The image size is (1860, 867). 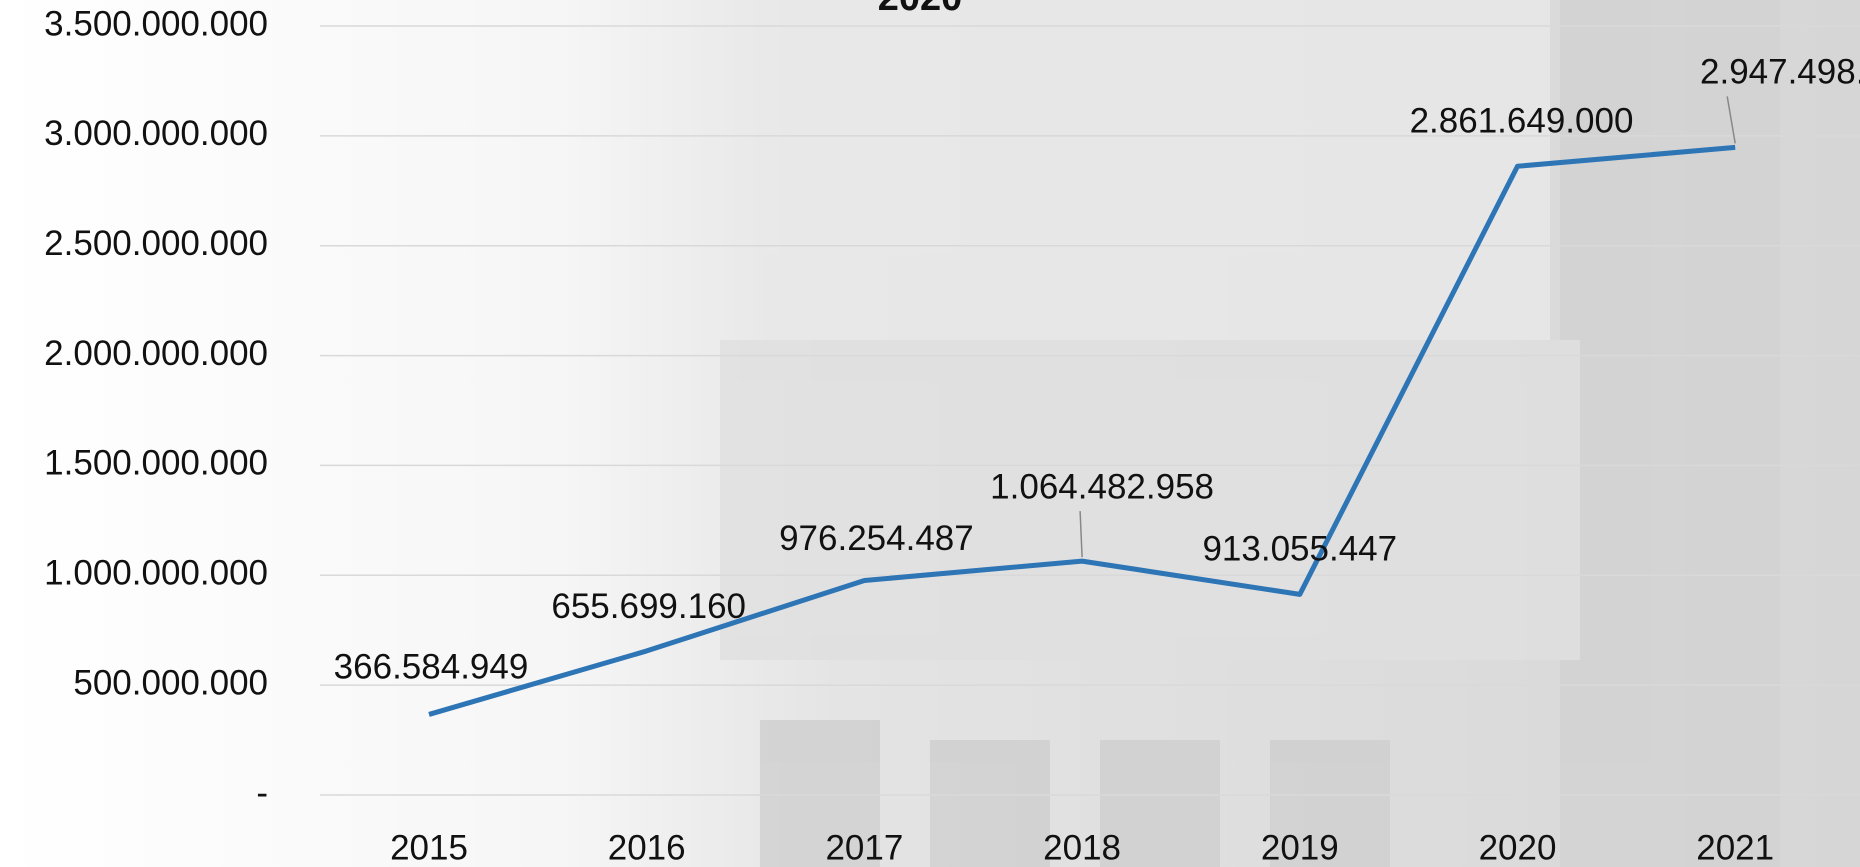 What do you see at coordinates (1300, 847) in the screenshot?
I see `x-tick-label: 2019` at bounding box center [1300, 847].